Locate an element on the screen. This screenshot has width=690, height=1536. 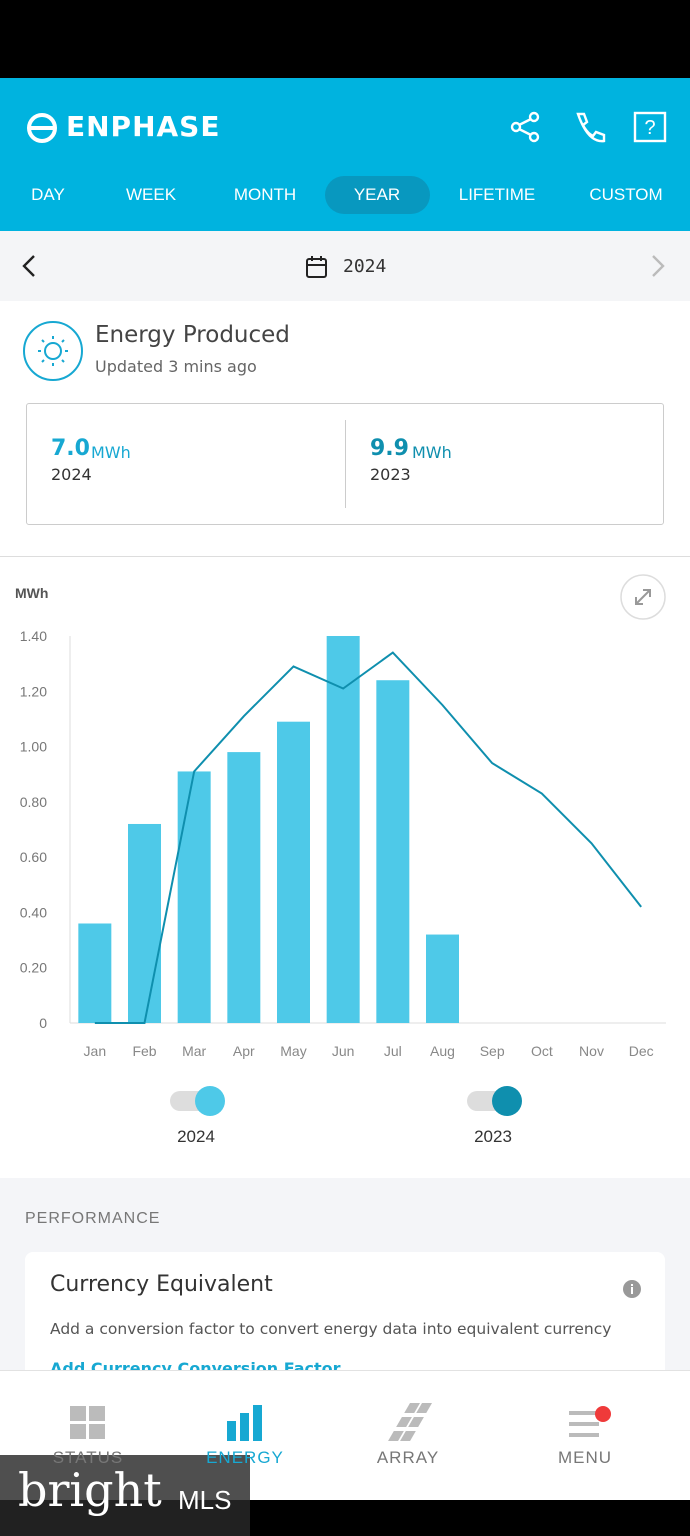
nav-item: STATUS is located at coordinates (88, 1457).